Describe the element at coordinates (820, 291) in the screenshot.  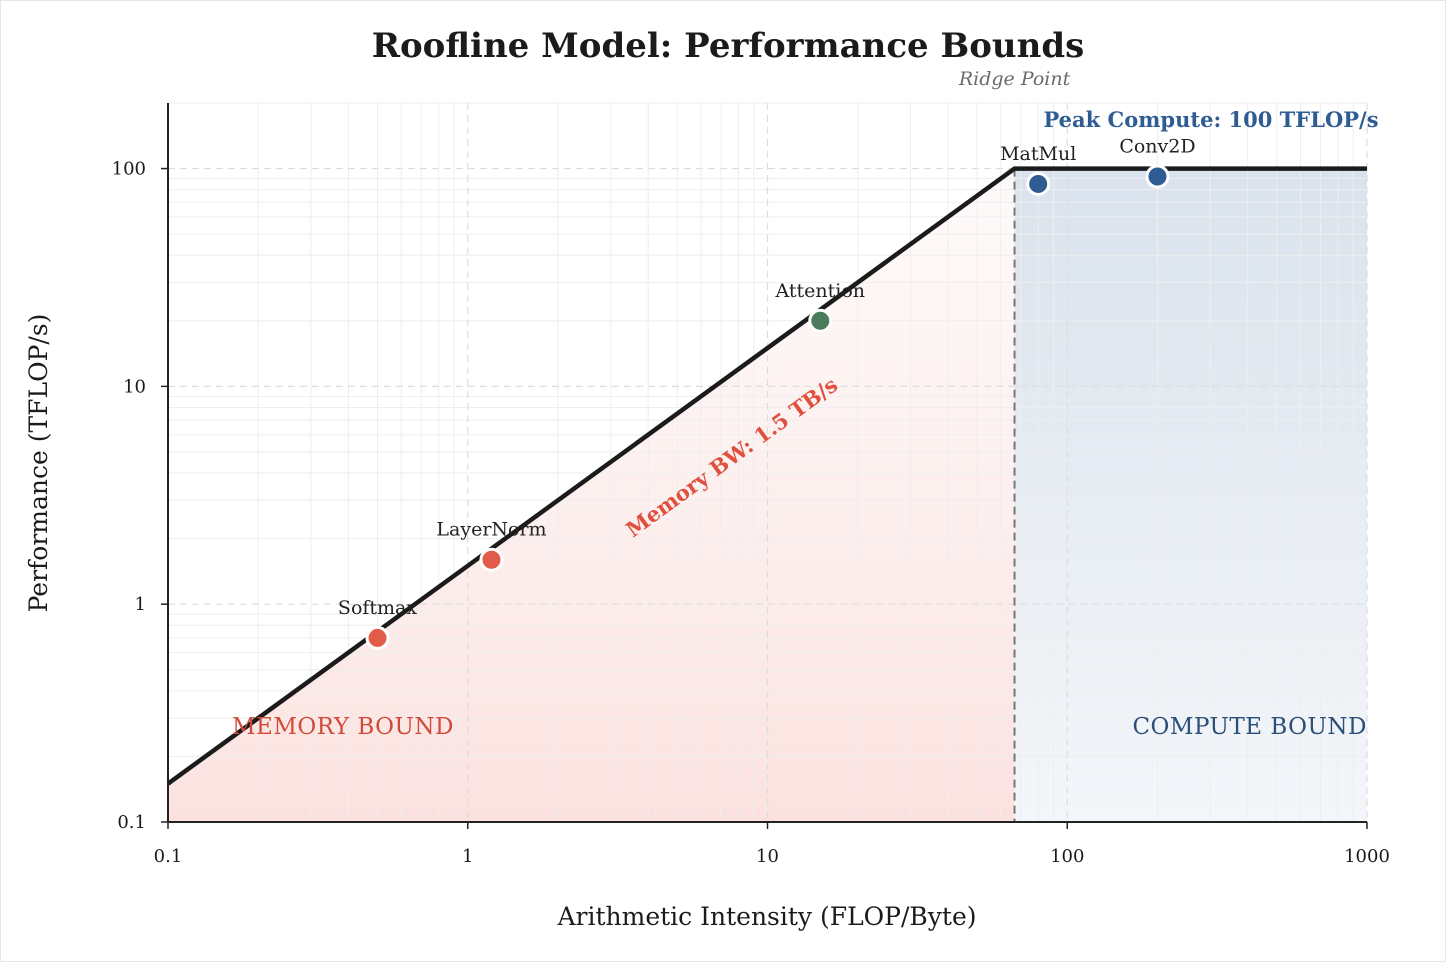
I see `point-label-attention: Attention` at that location.